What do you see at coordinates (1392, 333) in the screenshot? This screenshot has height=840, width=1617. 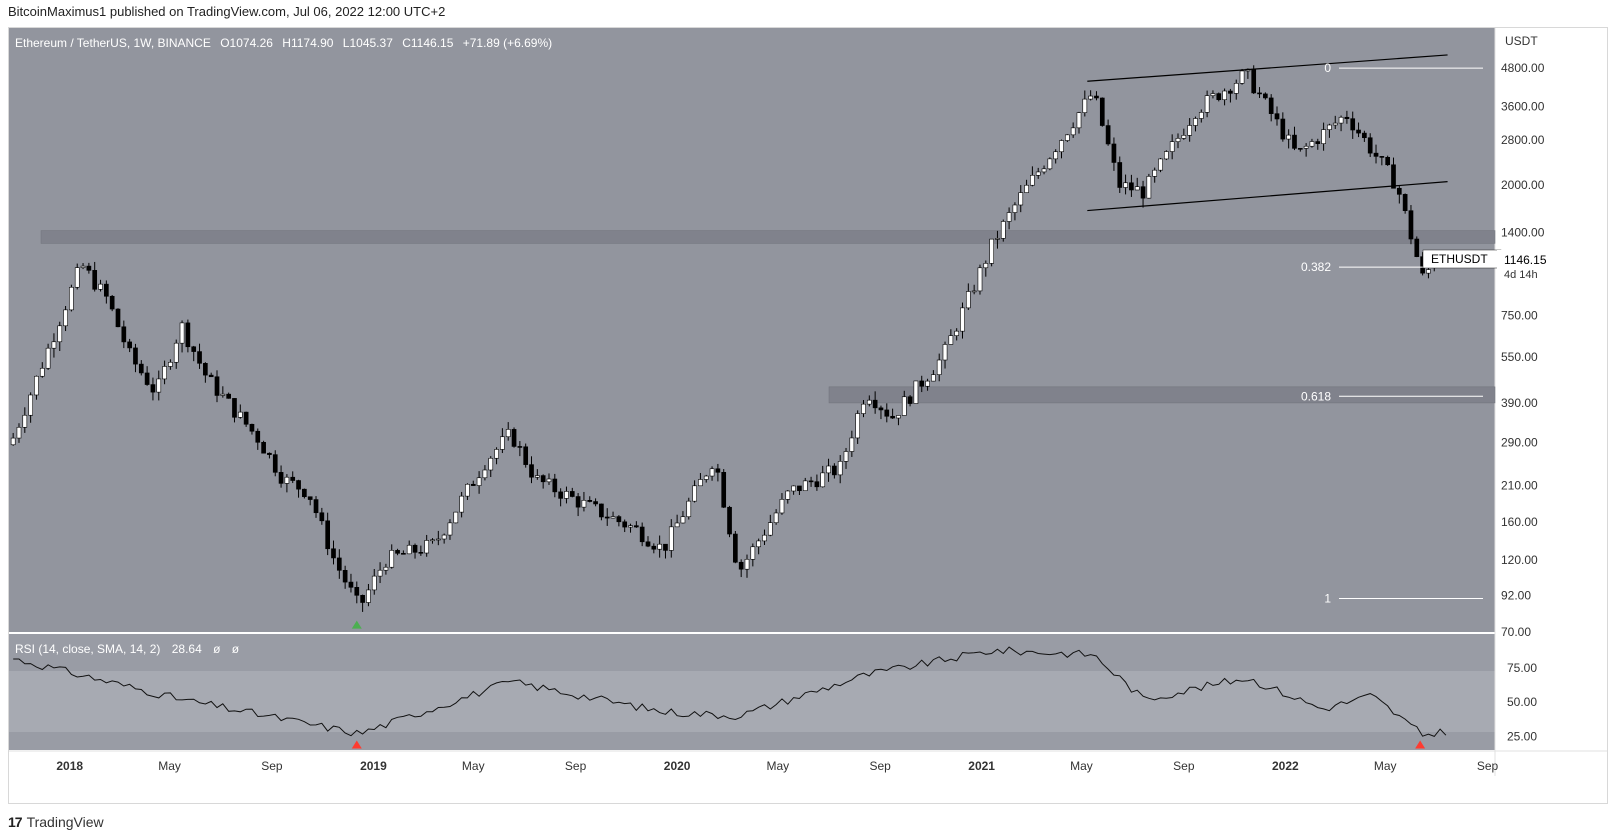 I see `fibonacci-levels: 0 0.382 0.618 1` at bounding box center [1392, 333].